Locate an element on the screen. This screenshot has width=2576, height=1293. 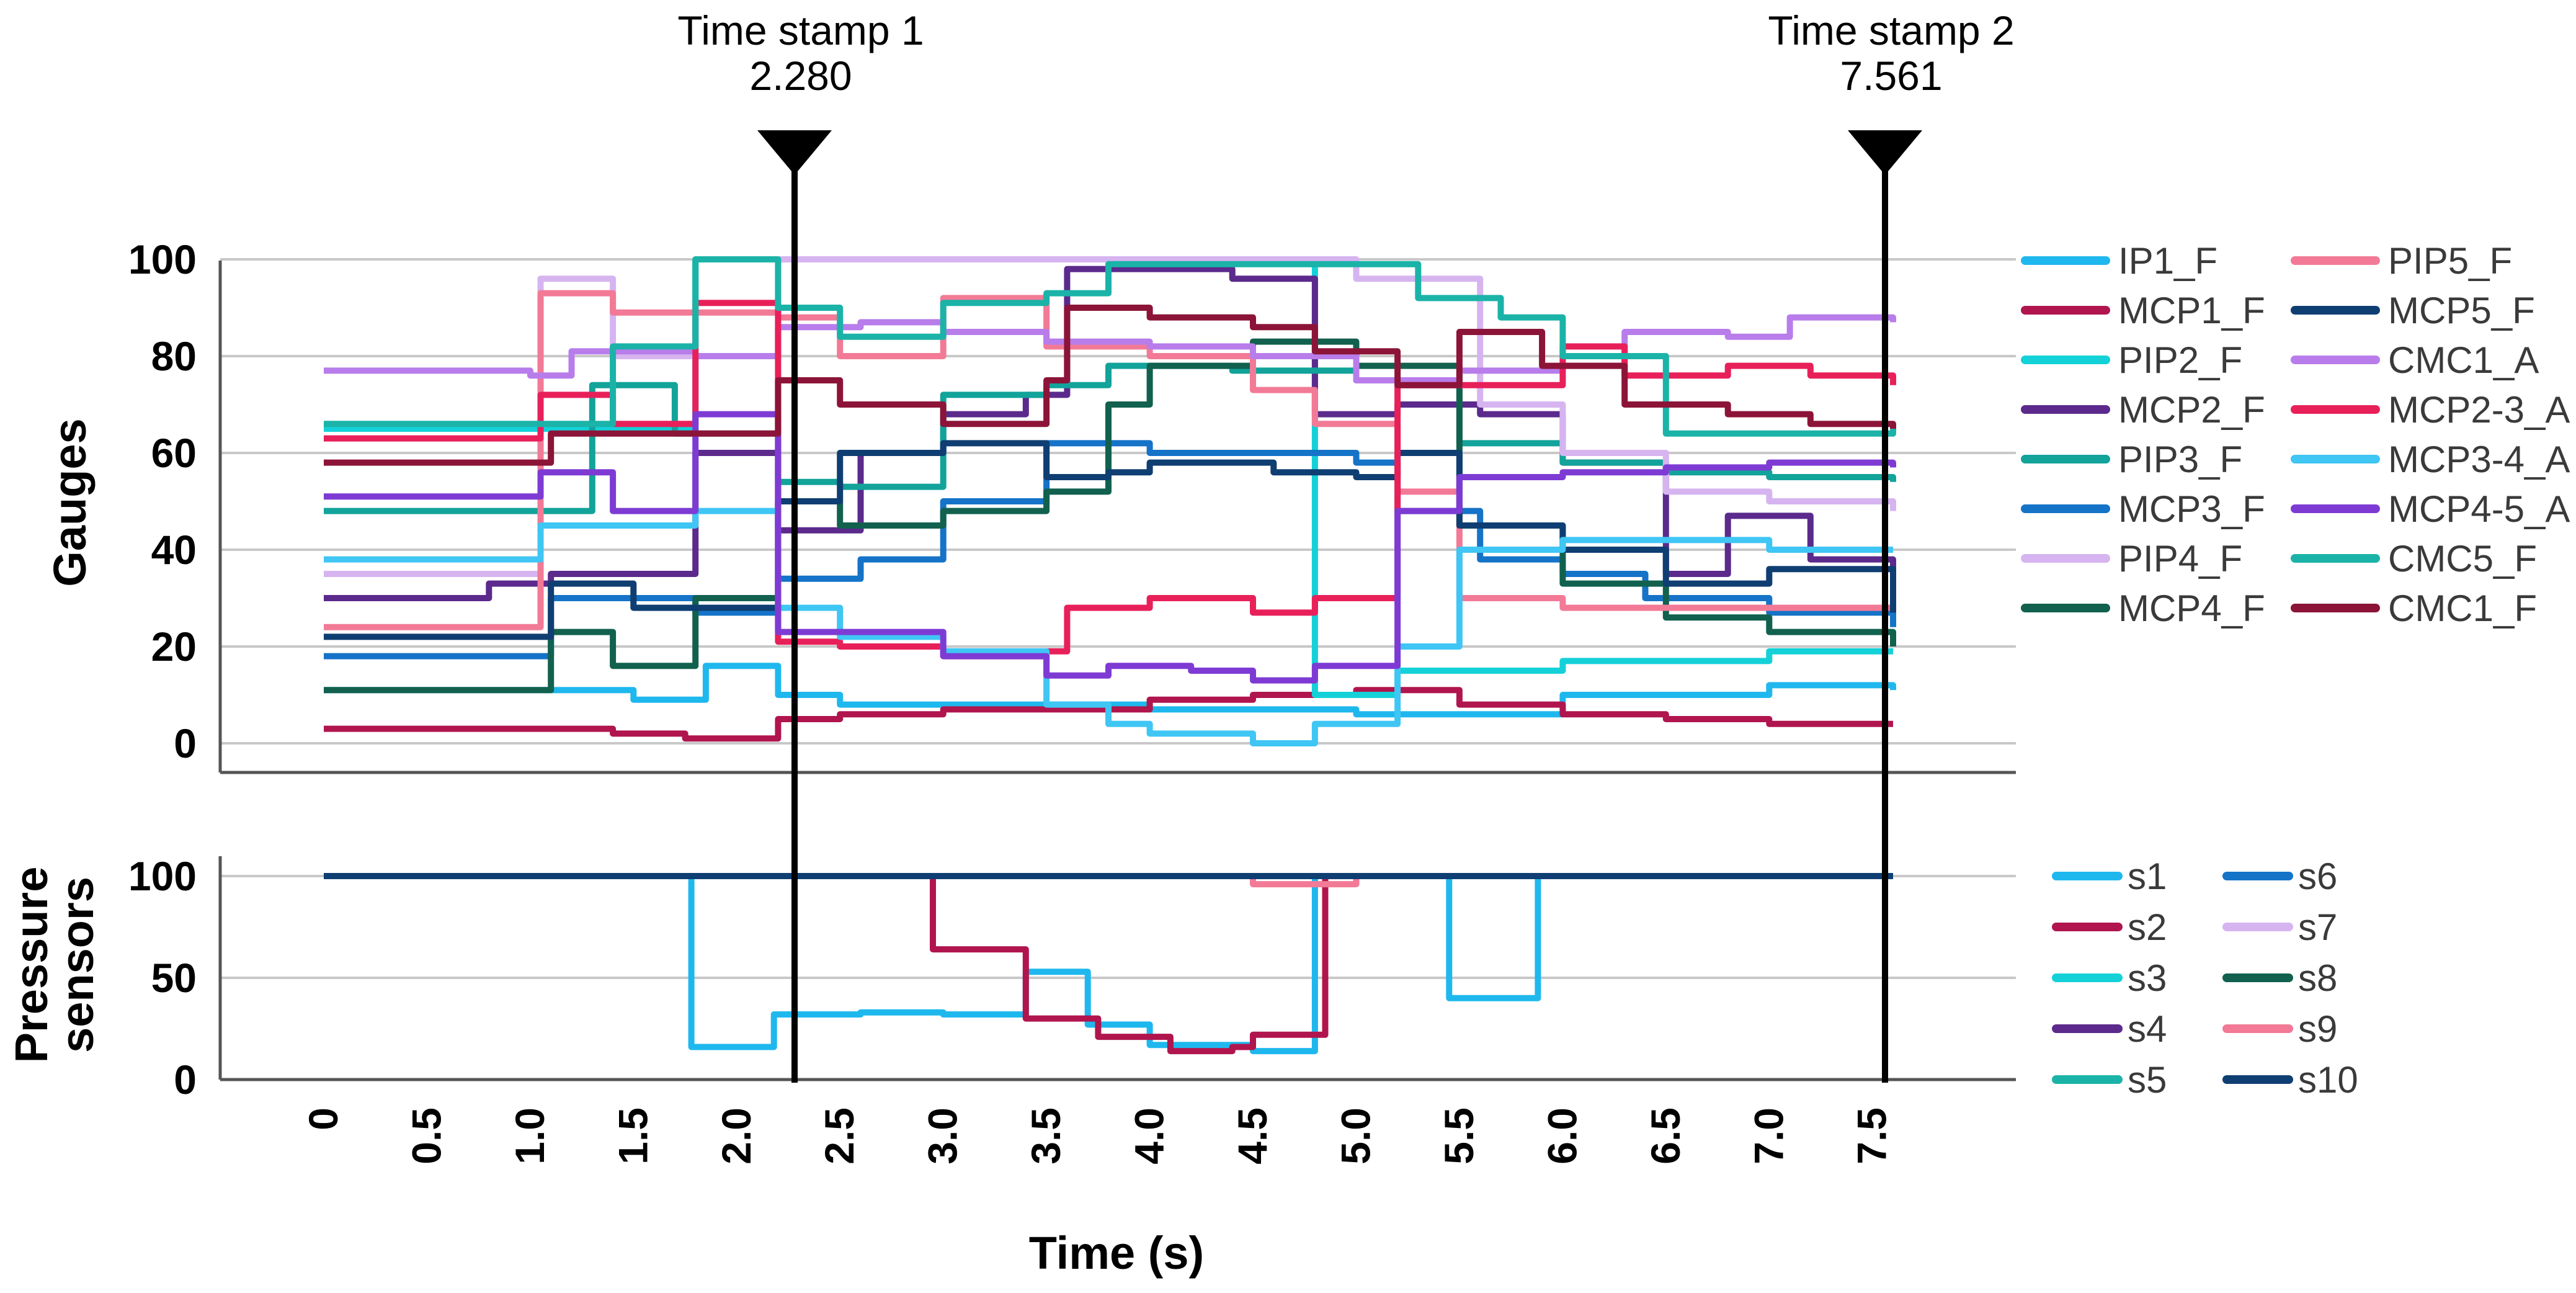
legend-label-MCP3-4_A: MCP3-4_A is located at coordinates (2479, 459).